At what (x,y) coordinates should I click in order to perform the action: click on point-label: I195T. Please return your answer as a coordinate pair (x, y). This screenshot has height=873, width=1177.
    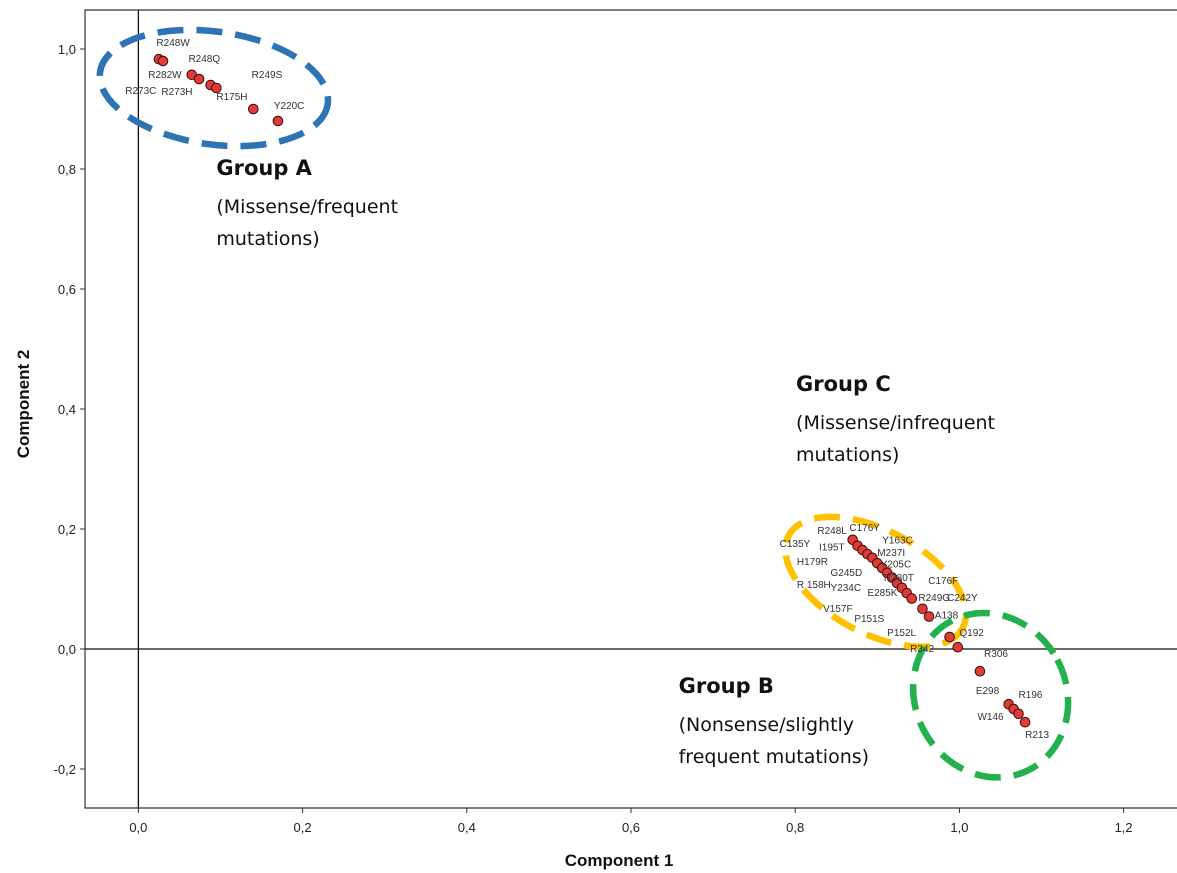
    Looking at the image, I should click on (832, 548).